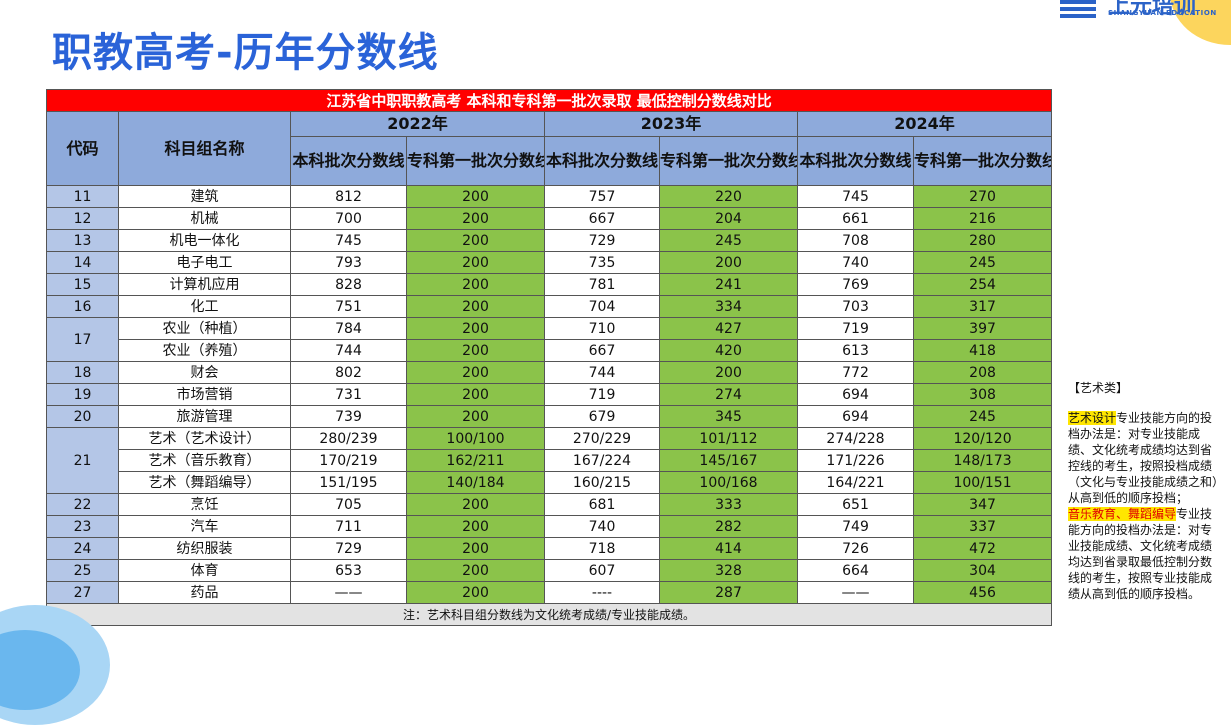  Describe the element at coordinates (855, 284) in the screenshot. I see `benke-score-cell: 769` at that location.